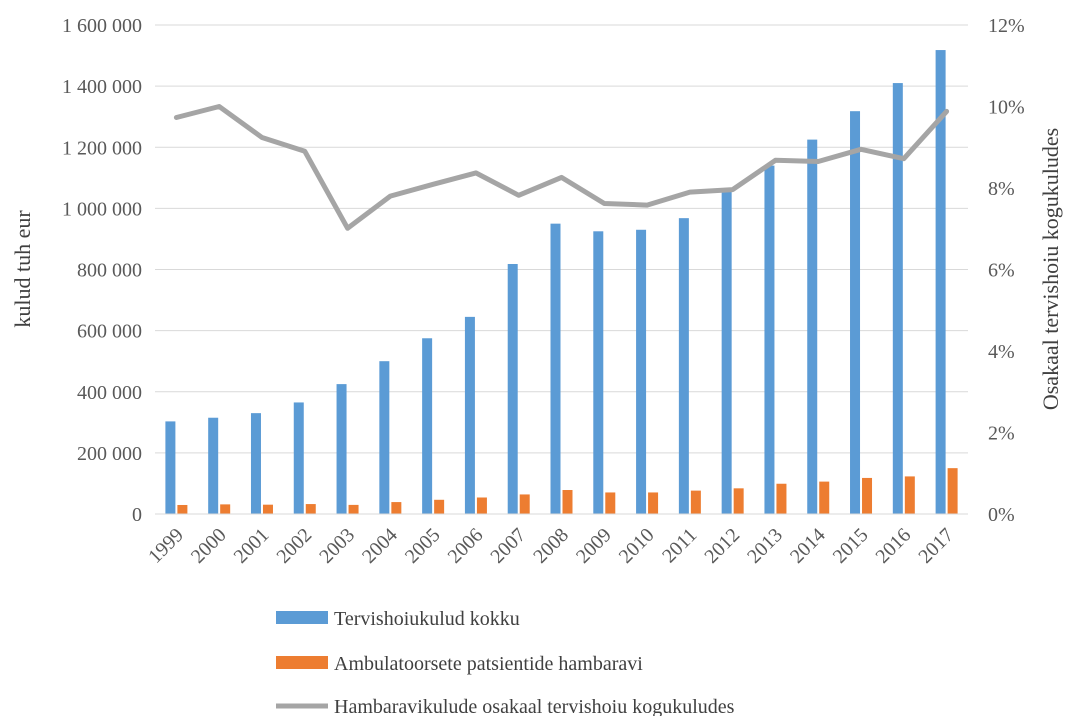  I want to click on x-tick-label: 2007, so click(508, 546).